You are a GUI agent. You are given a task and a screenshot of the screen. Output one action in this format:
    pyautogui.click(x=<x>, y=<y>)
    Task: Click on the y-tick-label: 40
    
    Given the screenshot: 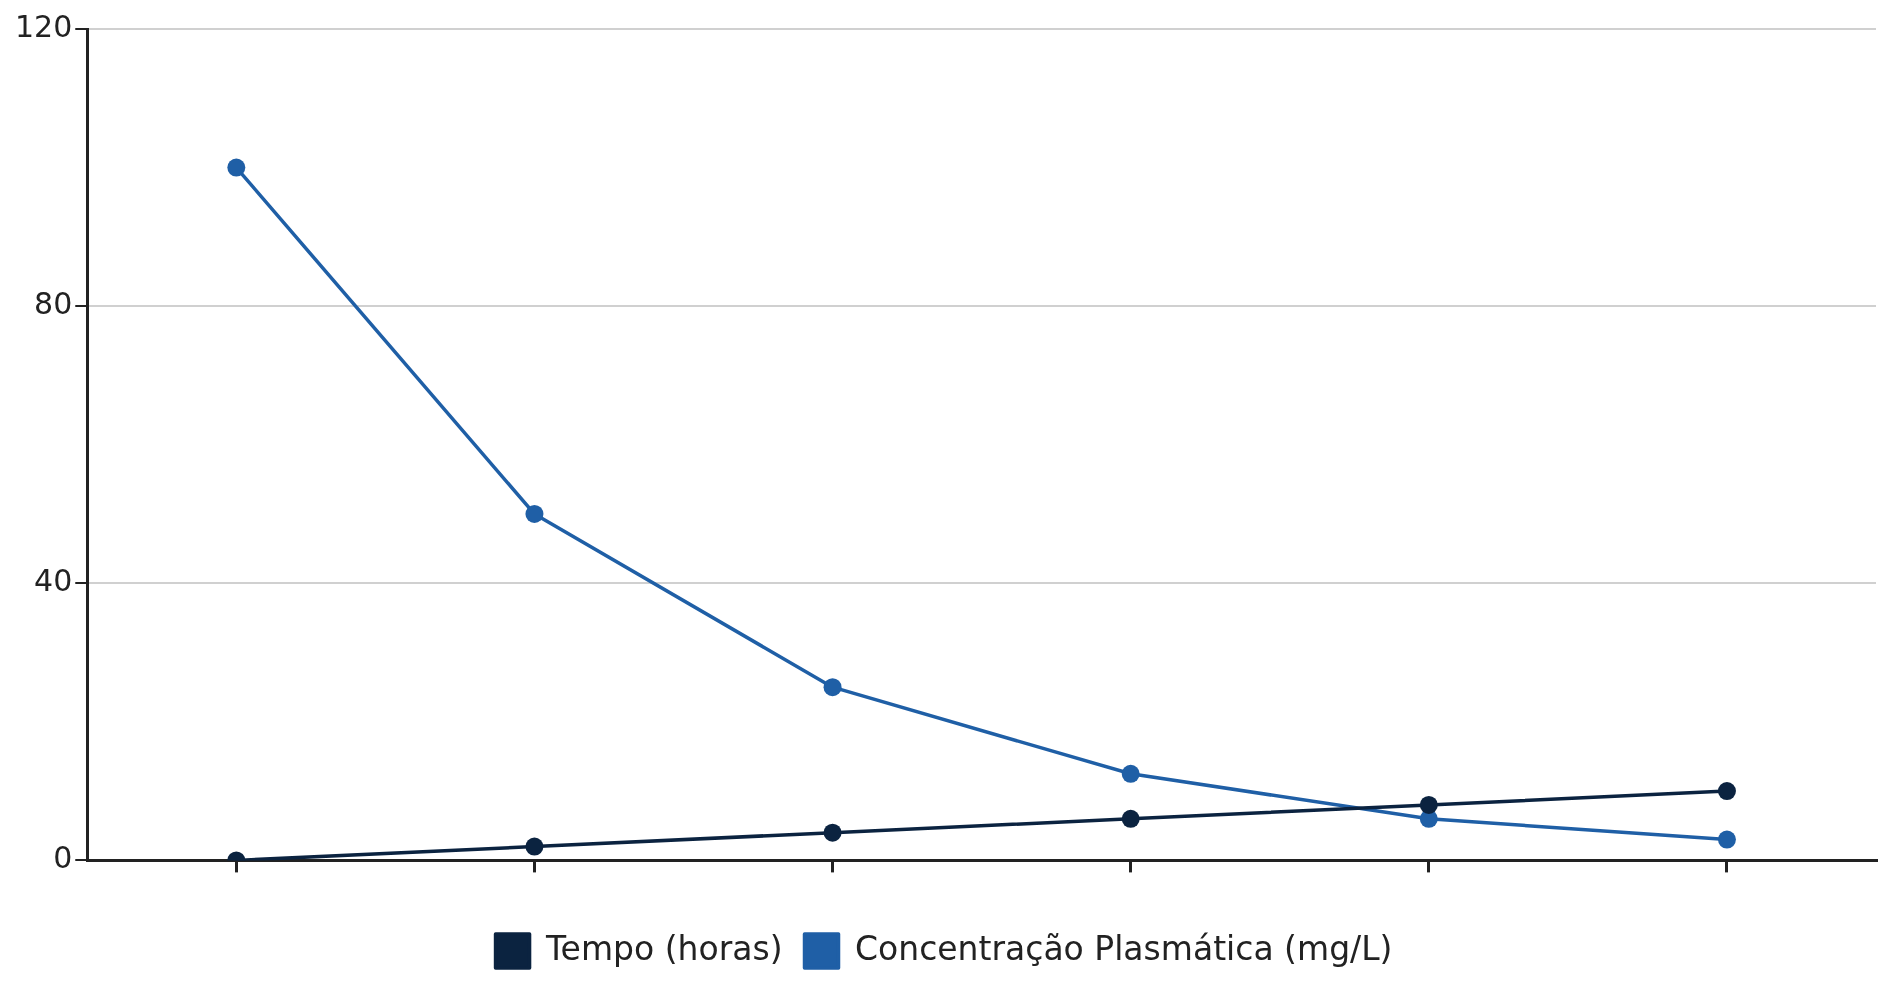 What is the action you would take?
    pyautogui.click(x=53, y=581)
    